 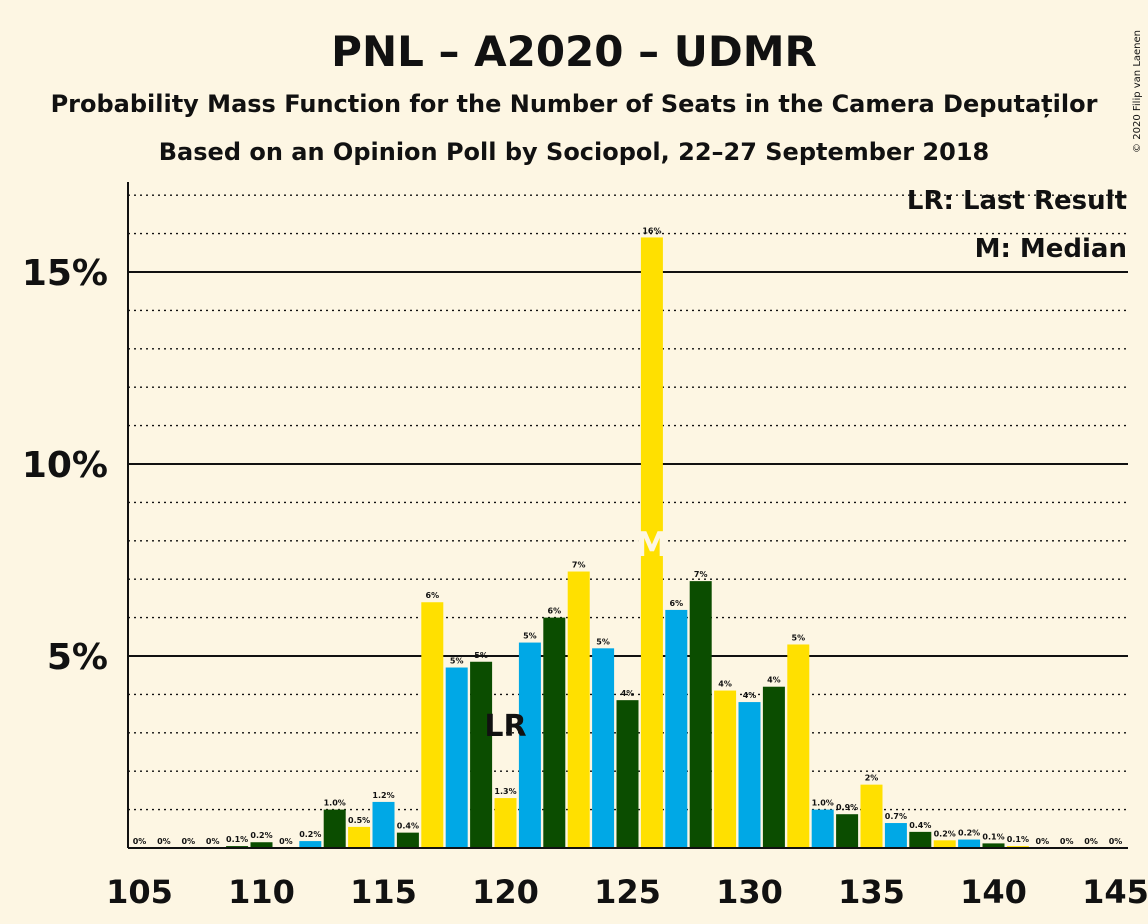 I want to click on bar-label-125: 4%, so click(x=628, y=693).